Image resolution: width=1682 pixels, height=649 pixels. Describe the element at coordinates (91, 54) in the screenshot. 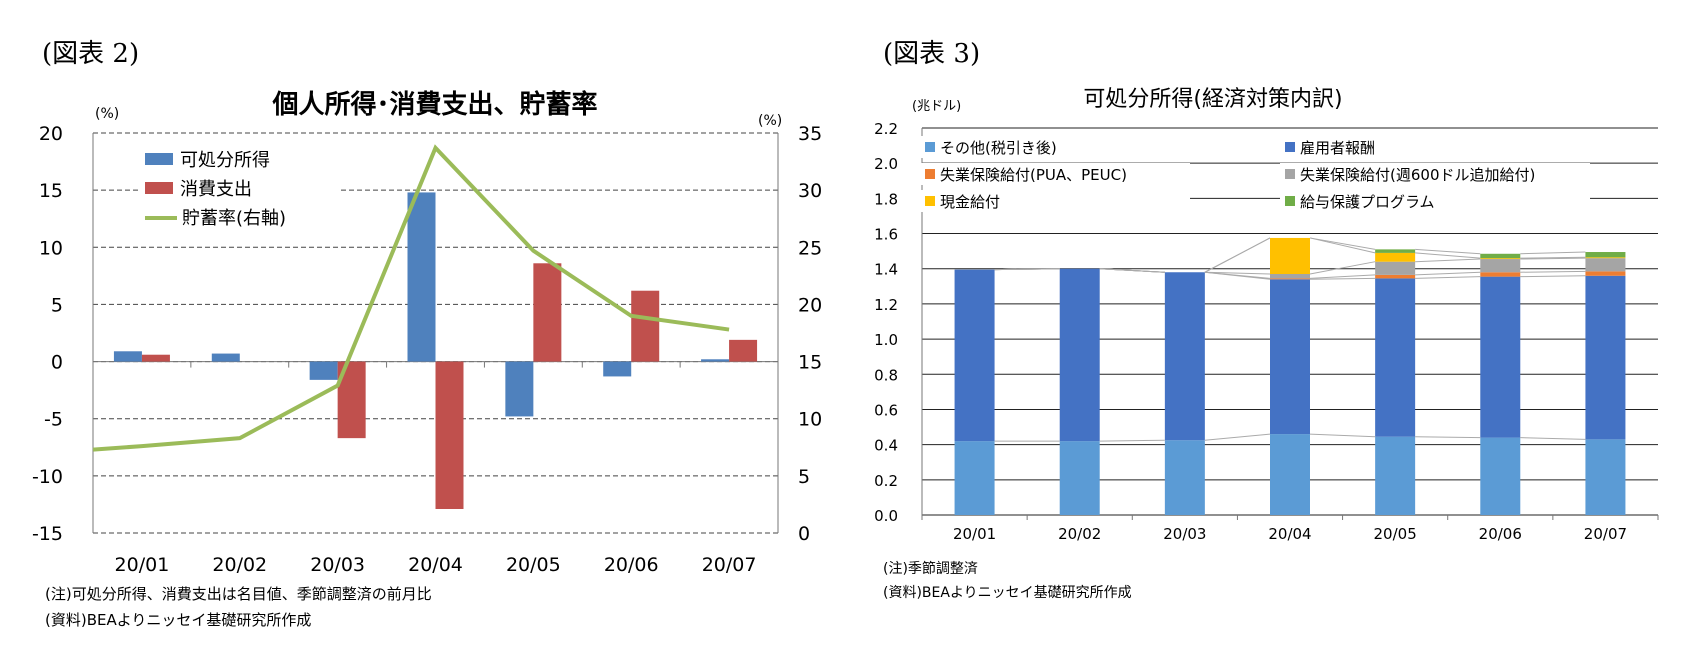

I see `figure2-label: (図表 2)` at that location.